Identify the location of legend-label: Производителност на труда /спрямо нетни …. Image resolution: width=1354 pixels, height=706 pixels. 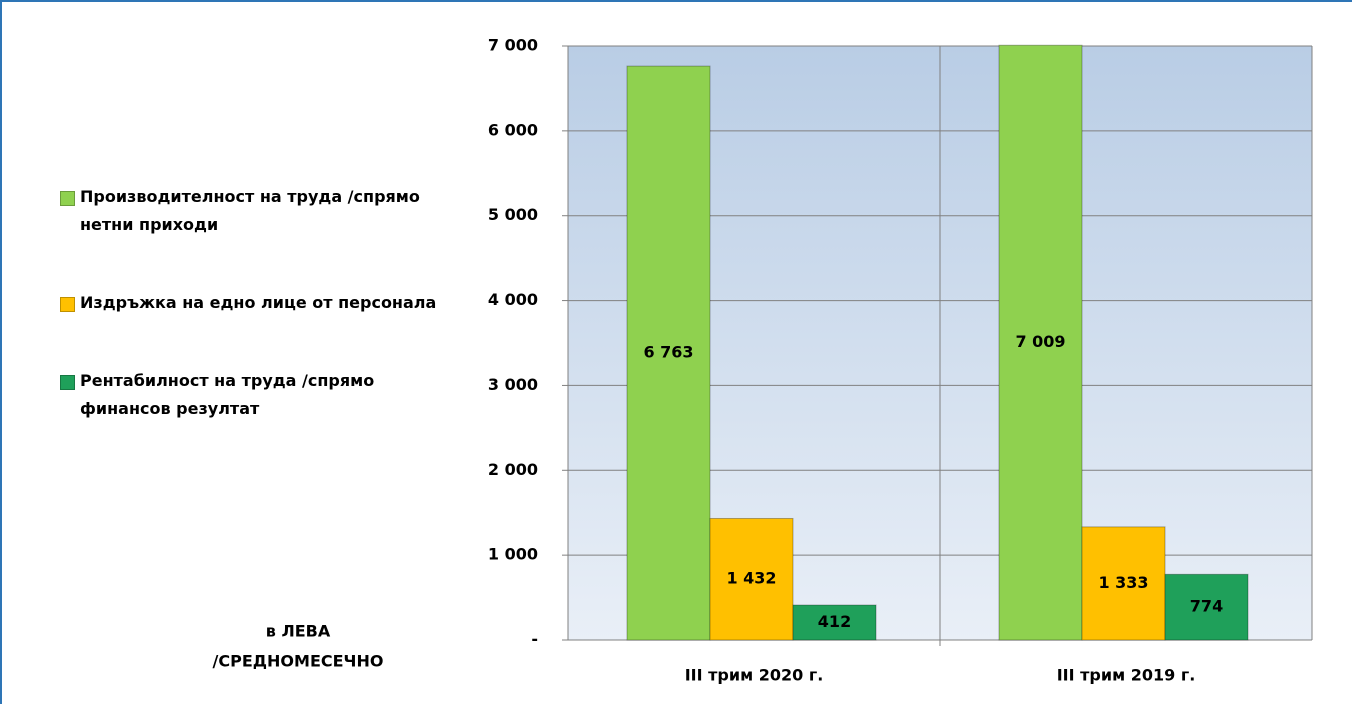
(250, 210).